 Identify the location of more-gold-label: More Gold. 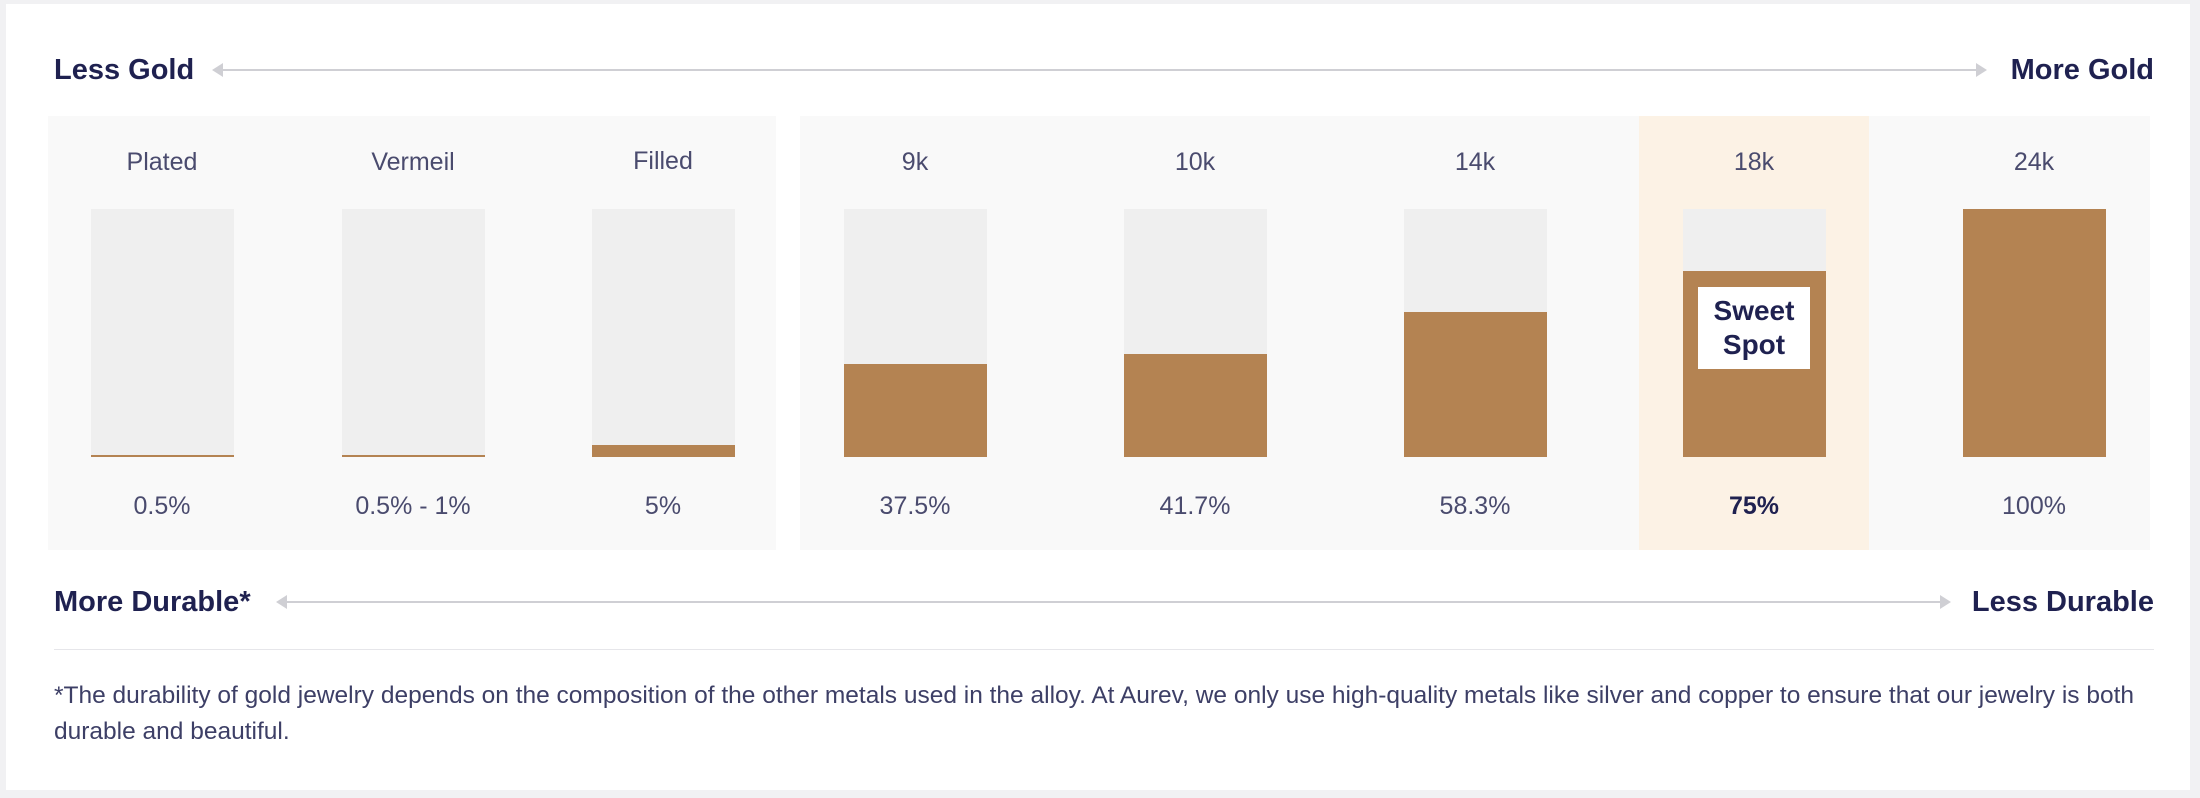
(2082, 70).